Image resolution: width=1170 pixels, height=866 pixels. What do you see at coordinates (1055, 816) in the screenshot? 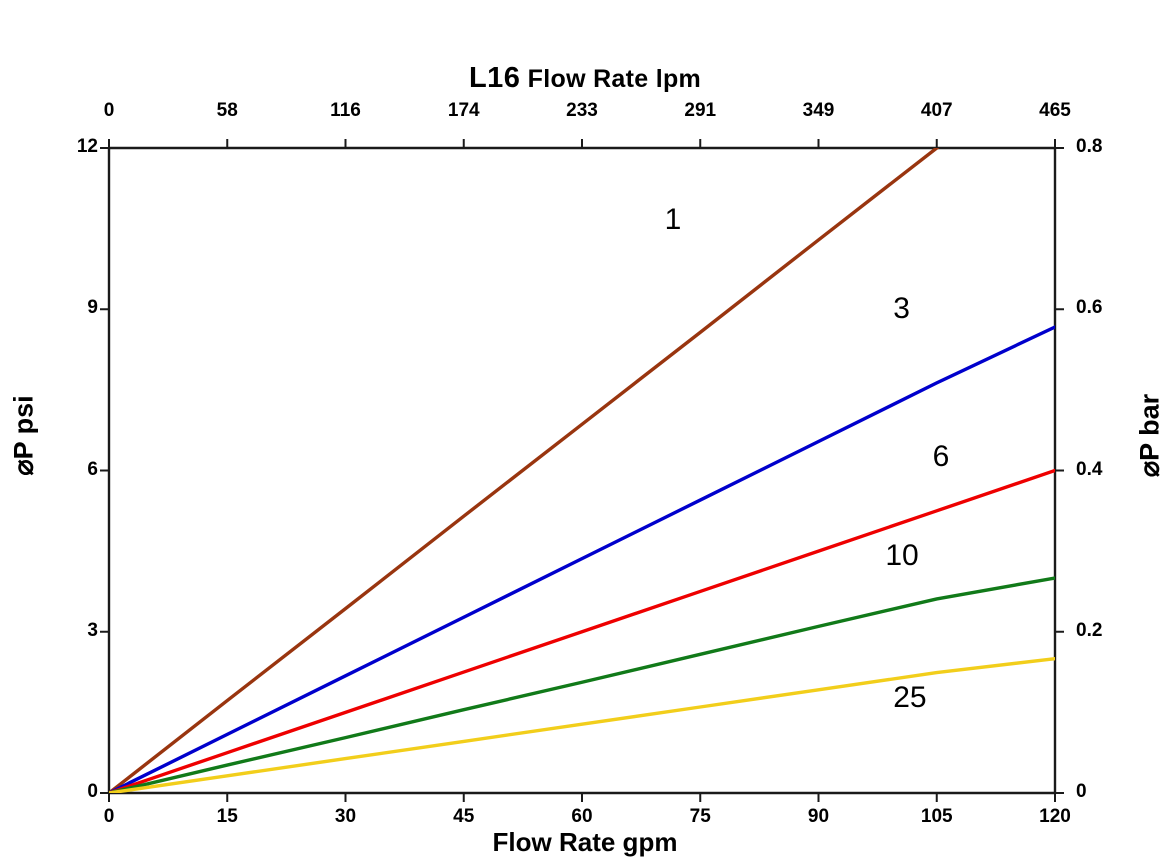
I see `ticks-bottom-label-8: 120` at bounding box center [1055, 816].